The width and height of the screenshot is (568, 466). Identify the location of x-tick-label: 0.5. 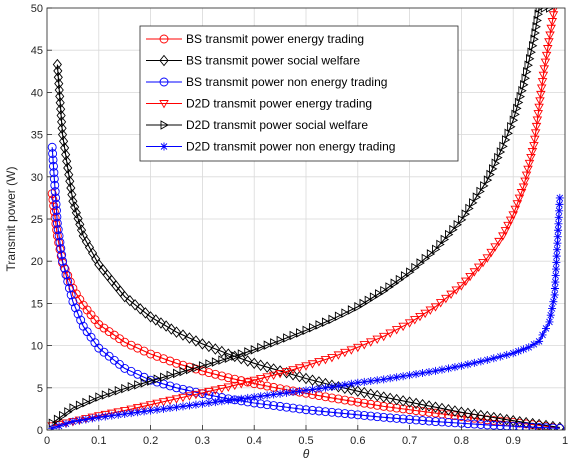
(305, 441).